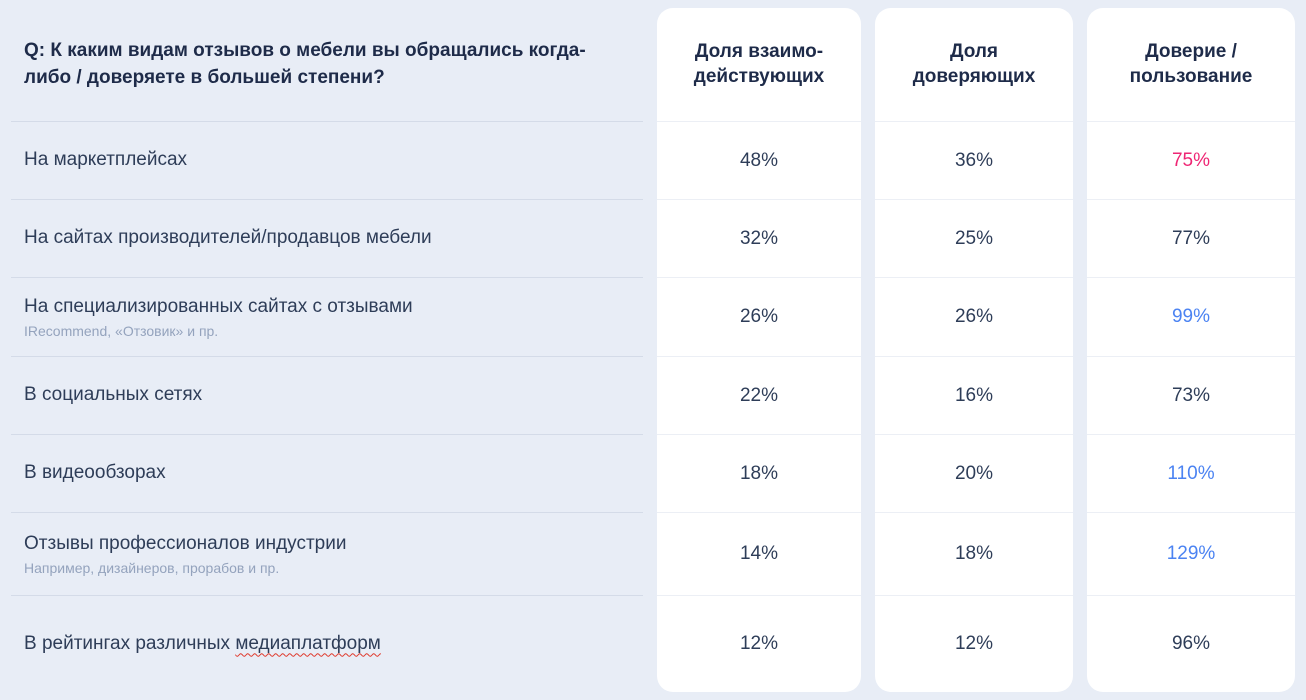 The image size is (1306, 700). Describe the element at coordinates (974, 554) in the screenshot. I see `trusting-value: 18%` at that location.